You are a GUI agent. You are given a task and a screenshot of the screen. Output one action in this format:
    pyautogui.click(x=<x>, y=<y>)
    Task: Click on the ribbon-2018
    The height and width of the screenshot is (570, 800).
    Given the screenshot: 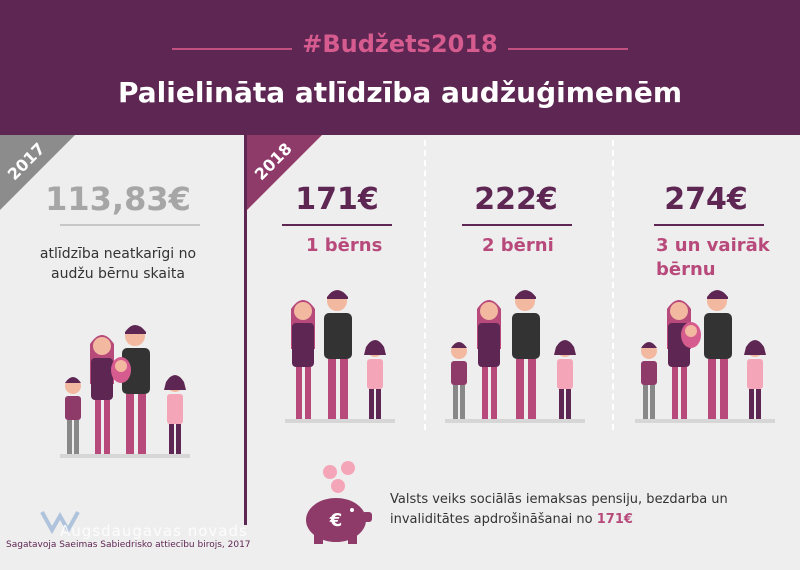 What is the action you would take?
    pyautogui.click(x=284, y=172)
    